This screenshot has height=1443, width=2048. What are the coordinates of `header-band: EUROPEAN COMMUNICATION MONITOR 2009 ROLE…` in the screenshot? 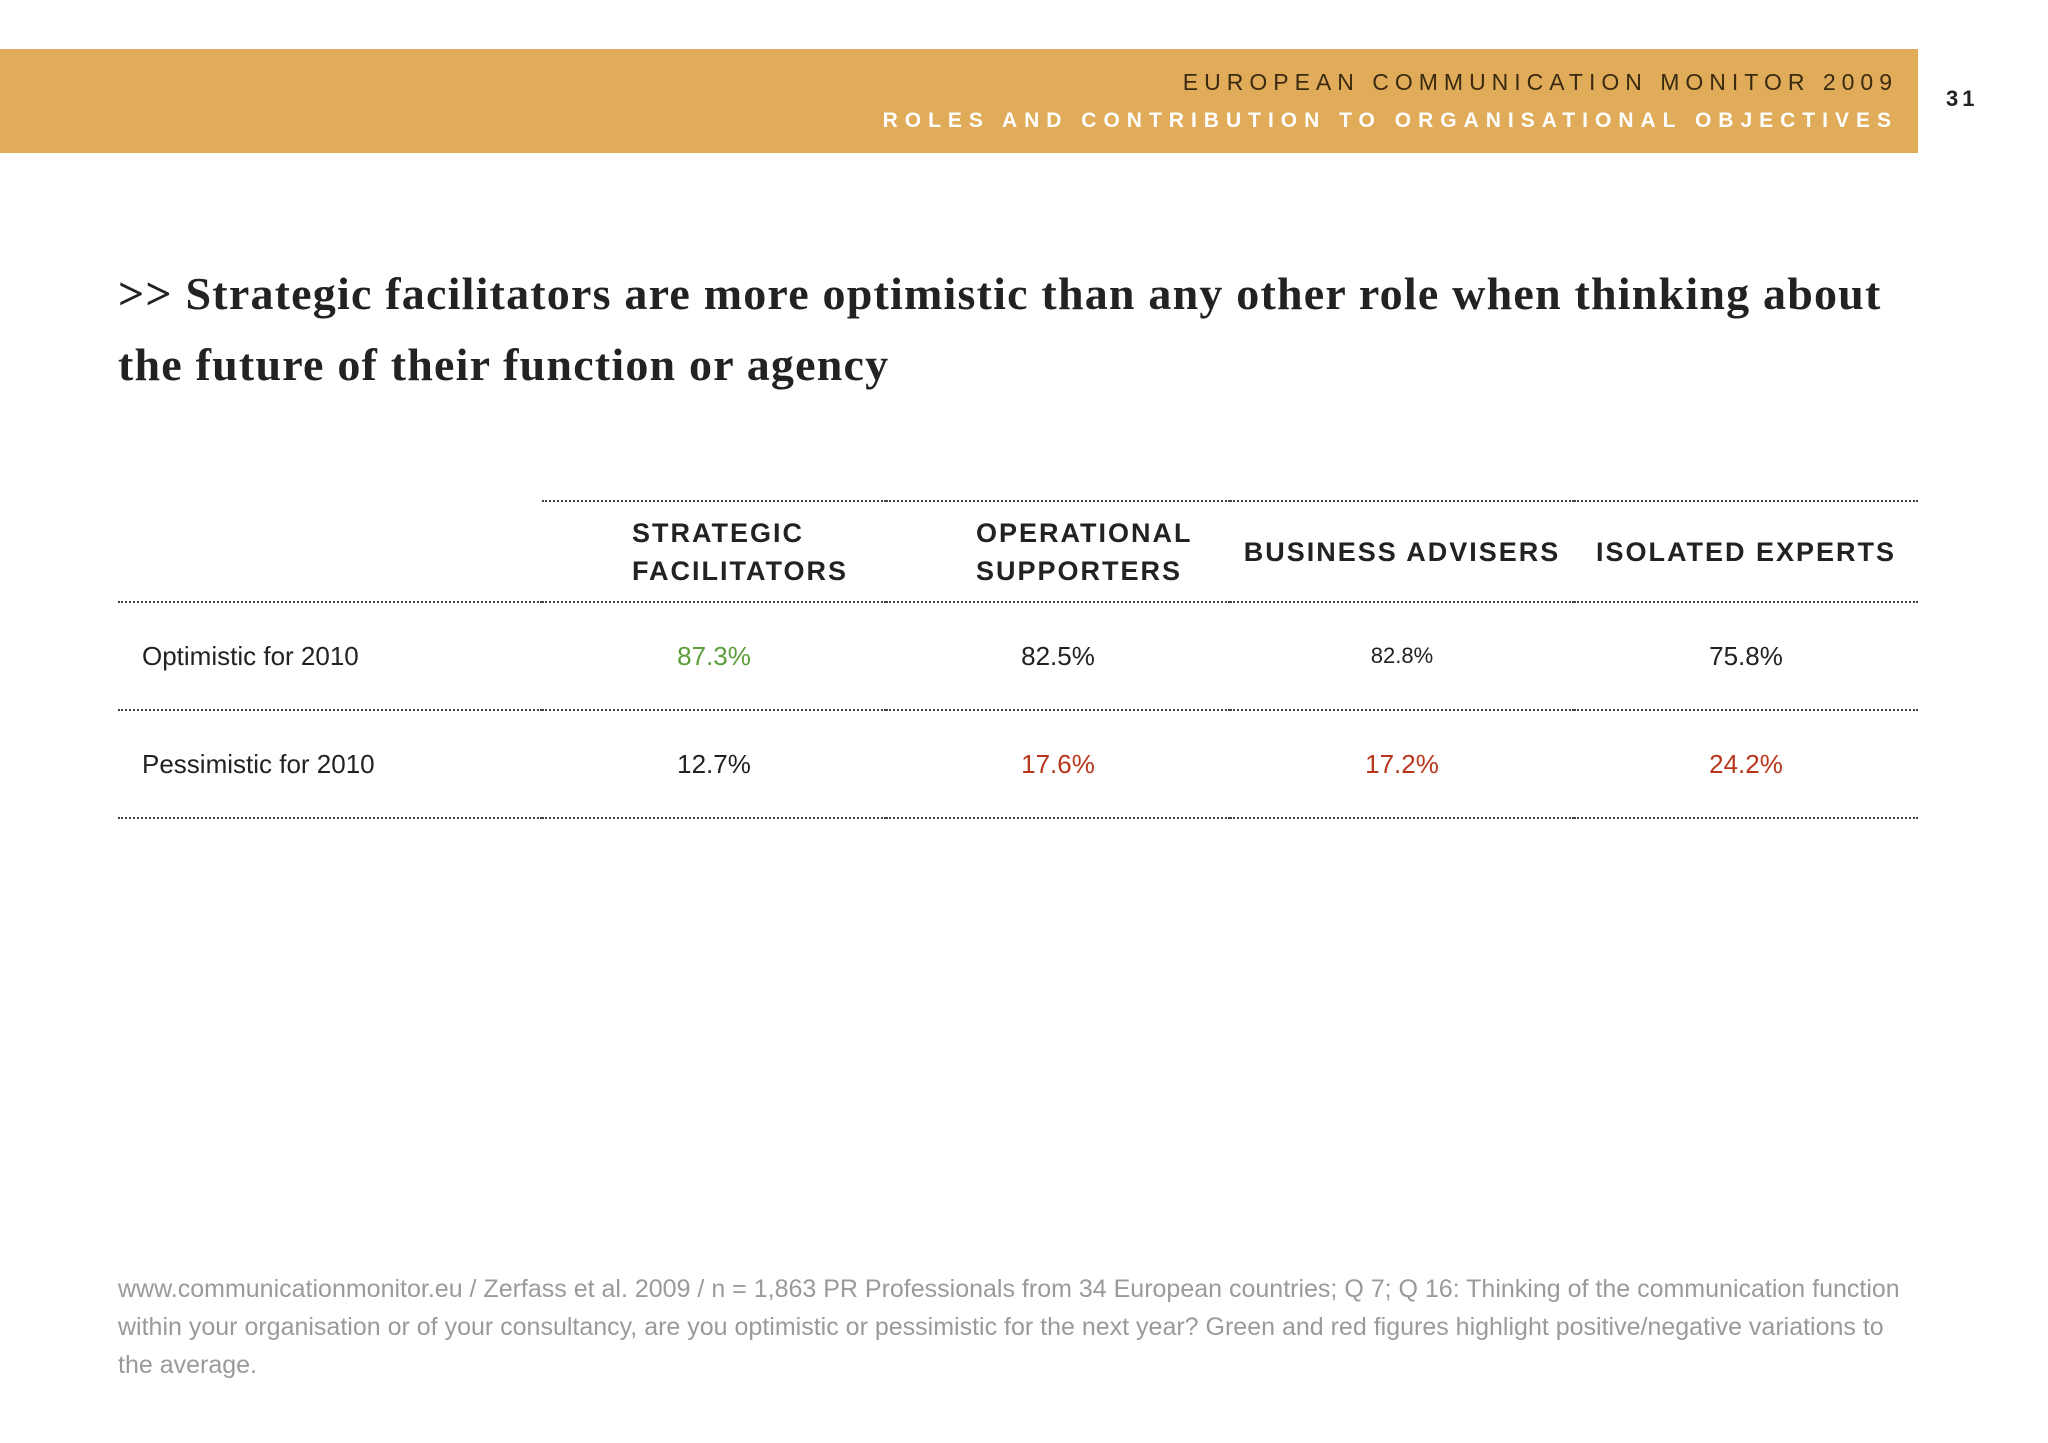 It's located at (959, 101).